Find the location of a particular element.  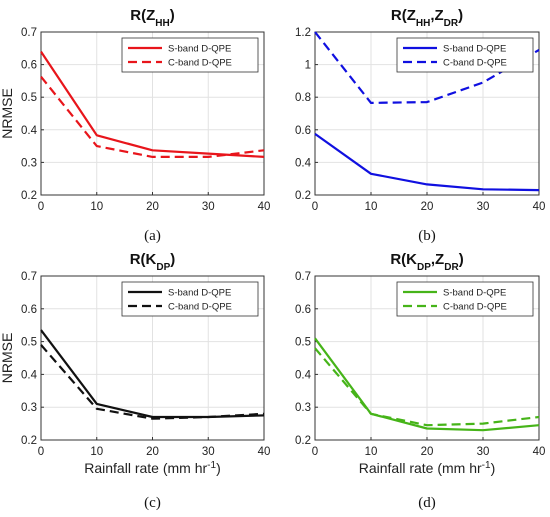

panel-label: (d) is located at coordinates (427, 503).